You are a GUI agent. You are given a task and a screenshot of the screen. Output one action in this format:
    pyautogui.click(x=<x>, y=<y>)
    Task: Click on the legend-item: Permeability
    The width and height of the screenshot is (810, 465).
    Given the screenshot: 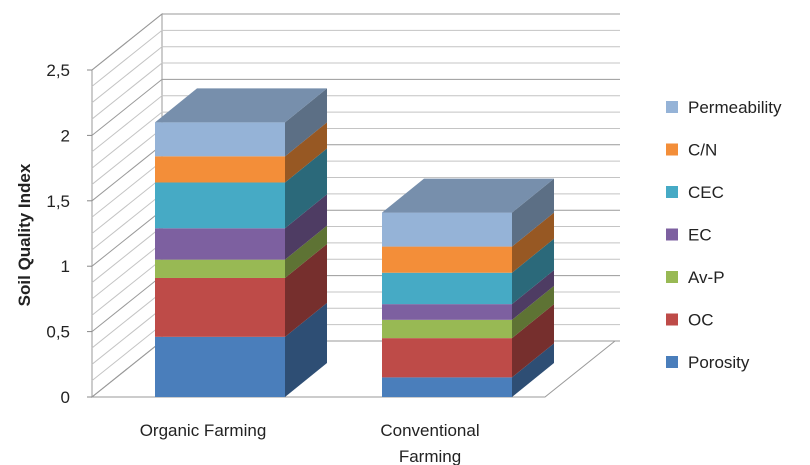 What is the action you would take?
    pyautogui.click(x=724, y=107)
    